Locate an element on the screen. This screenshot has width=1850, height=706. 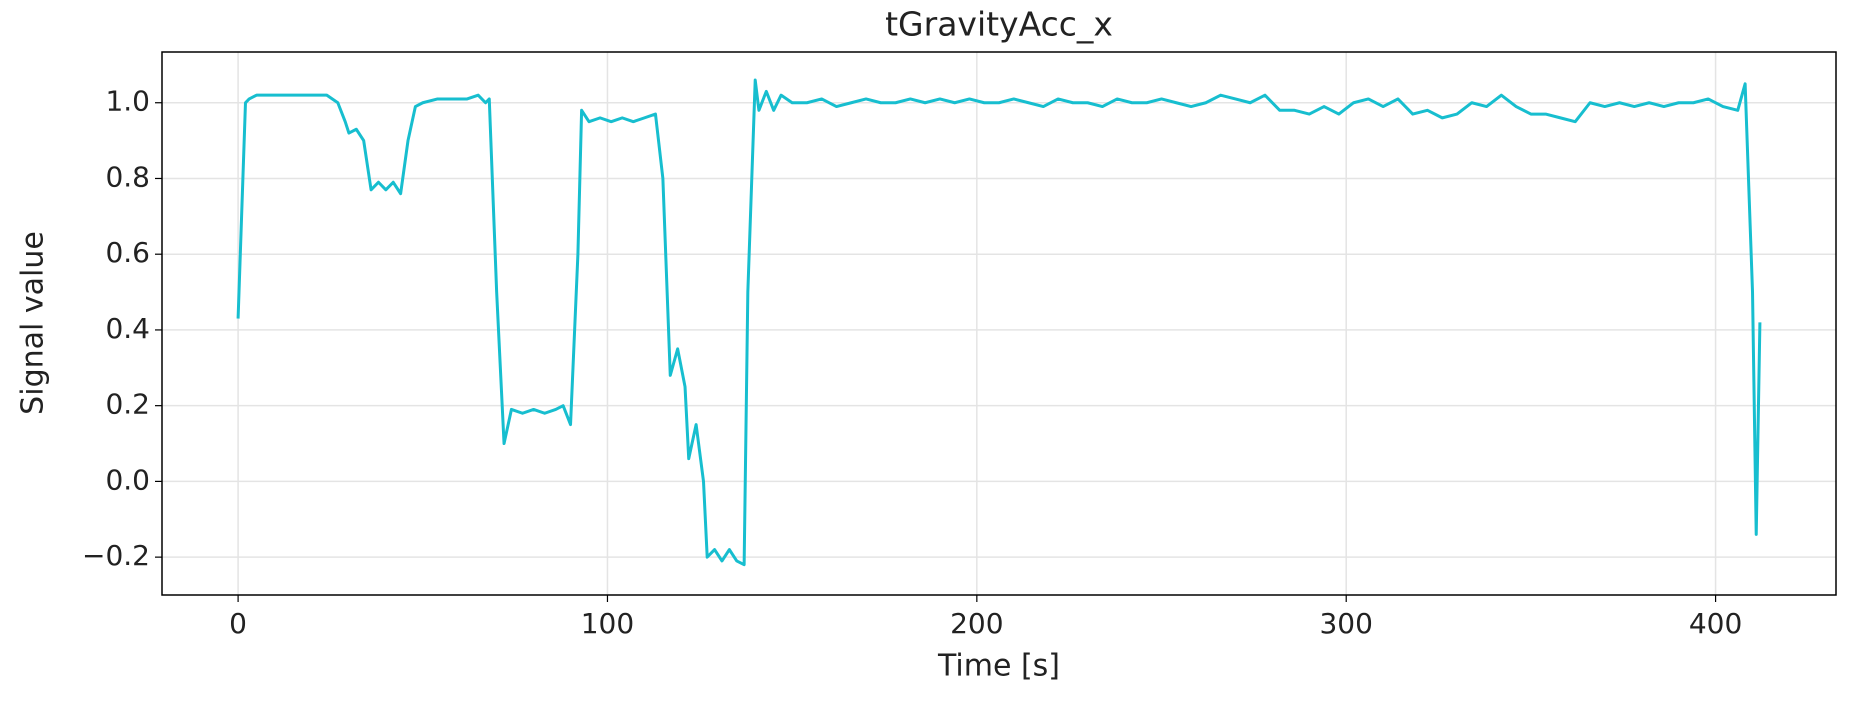
x-tick-label: 400 is located at coordinates (1715, 623).